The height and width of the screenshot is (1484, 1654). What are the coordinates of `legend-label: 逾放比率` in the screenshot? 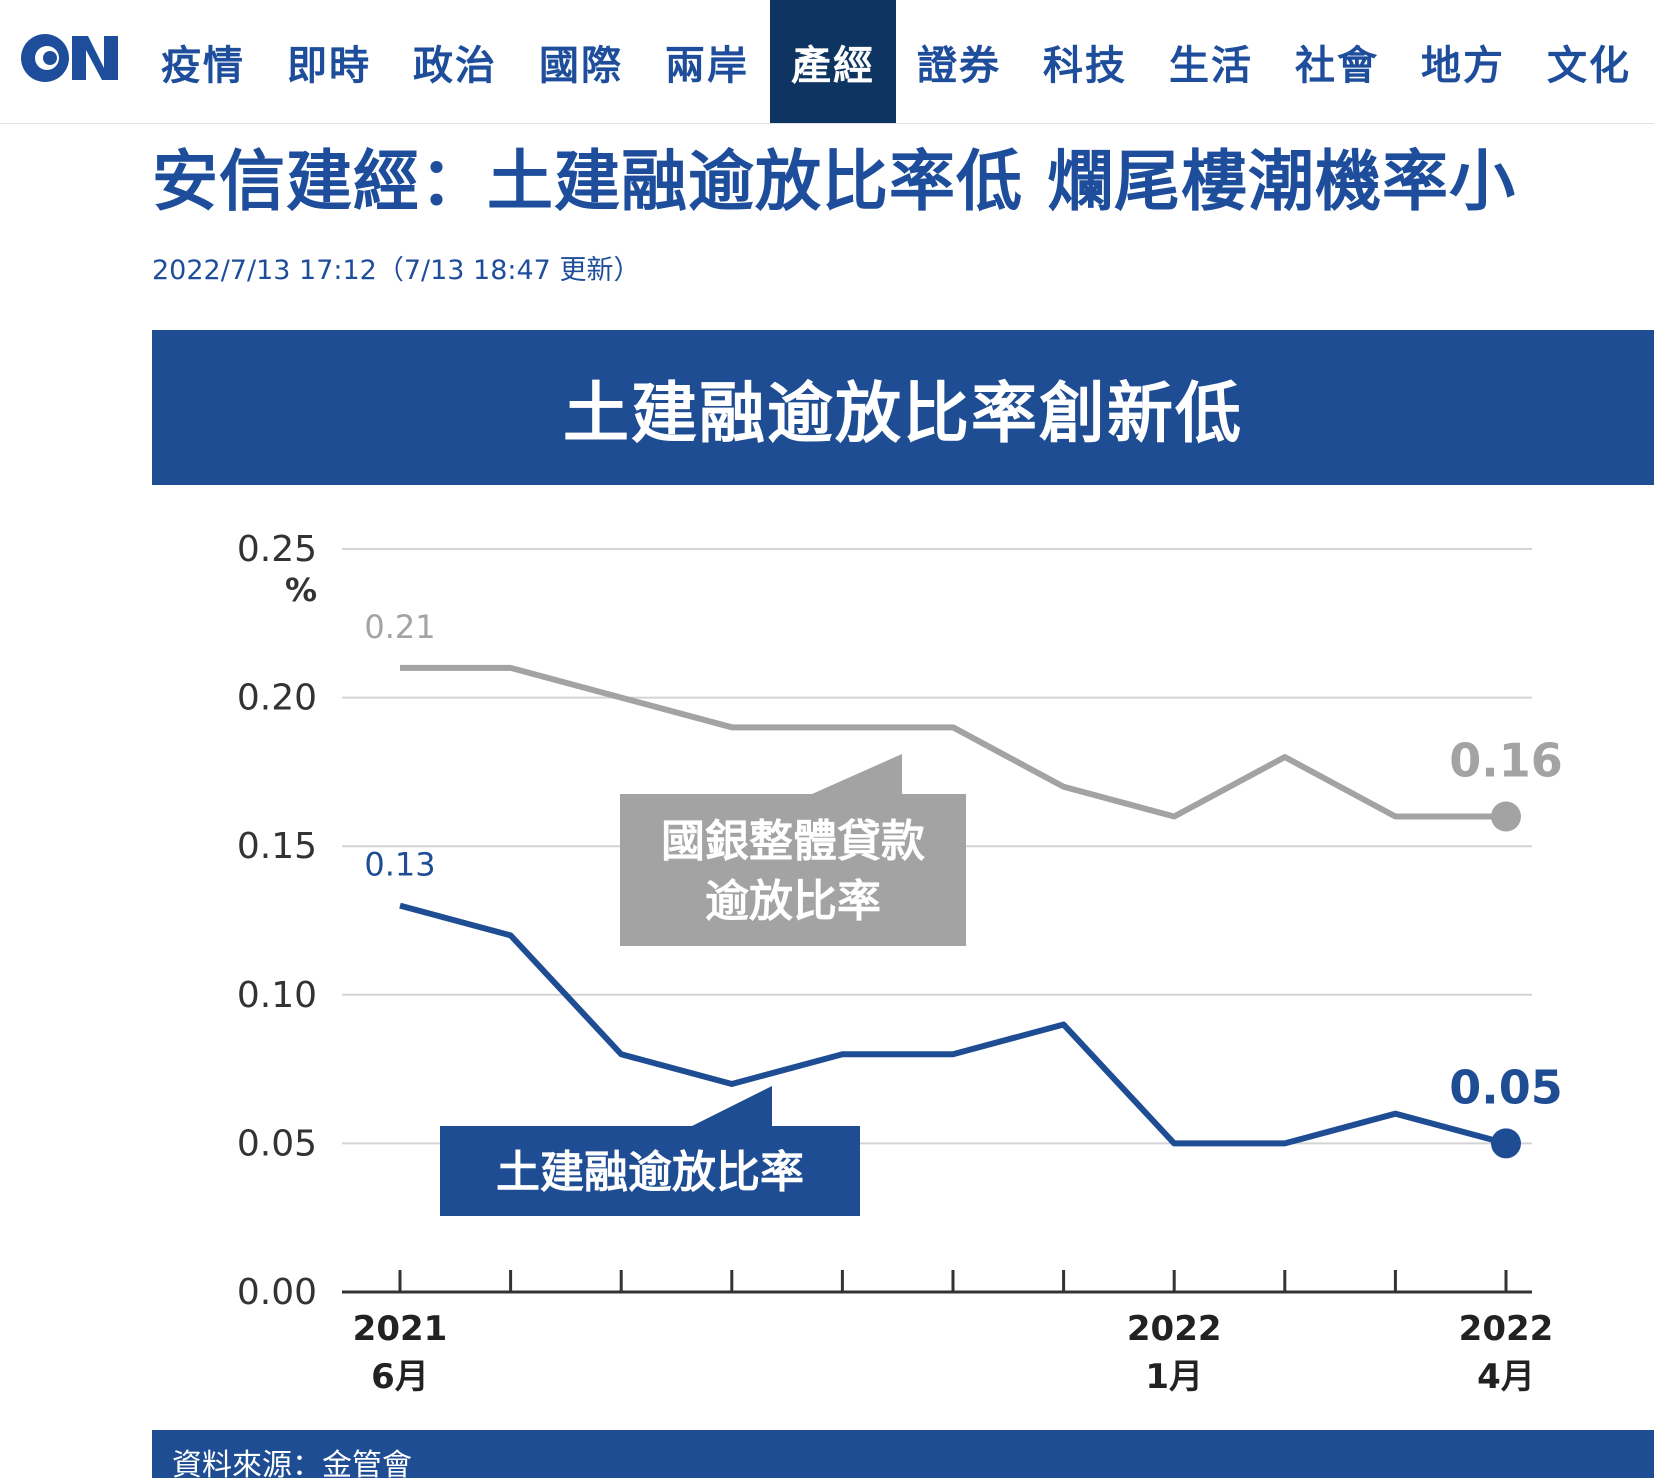 It's located at (793, 901).